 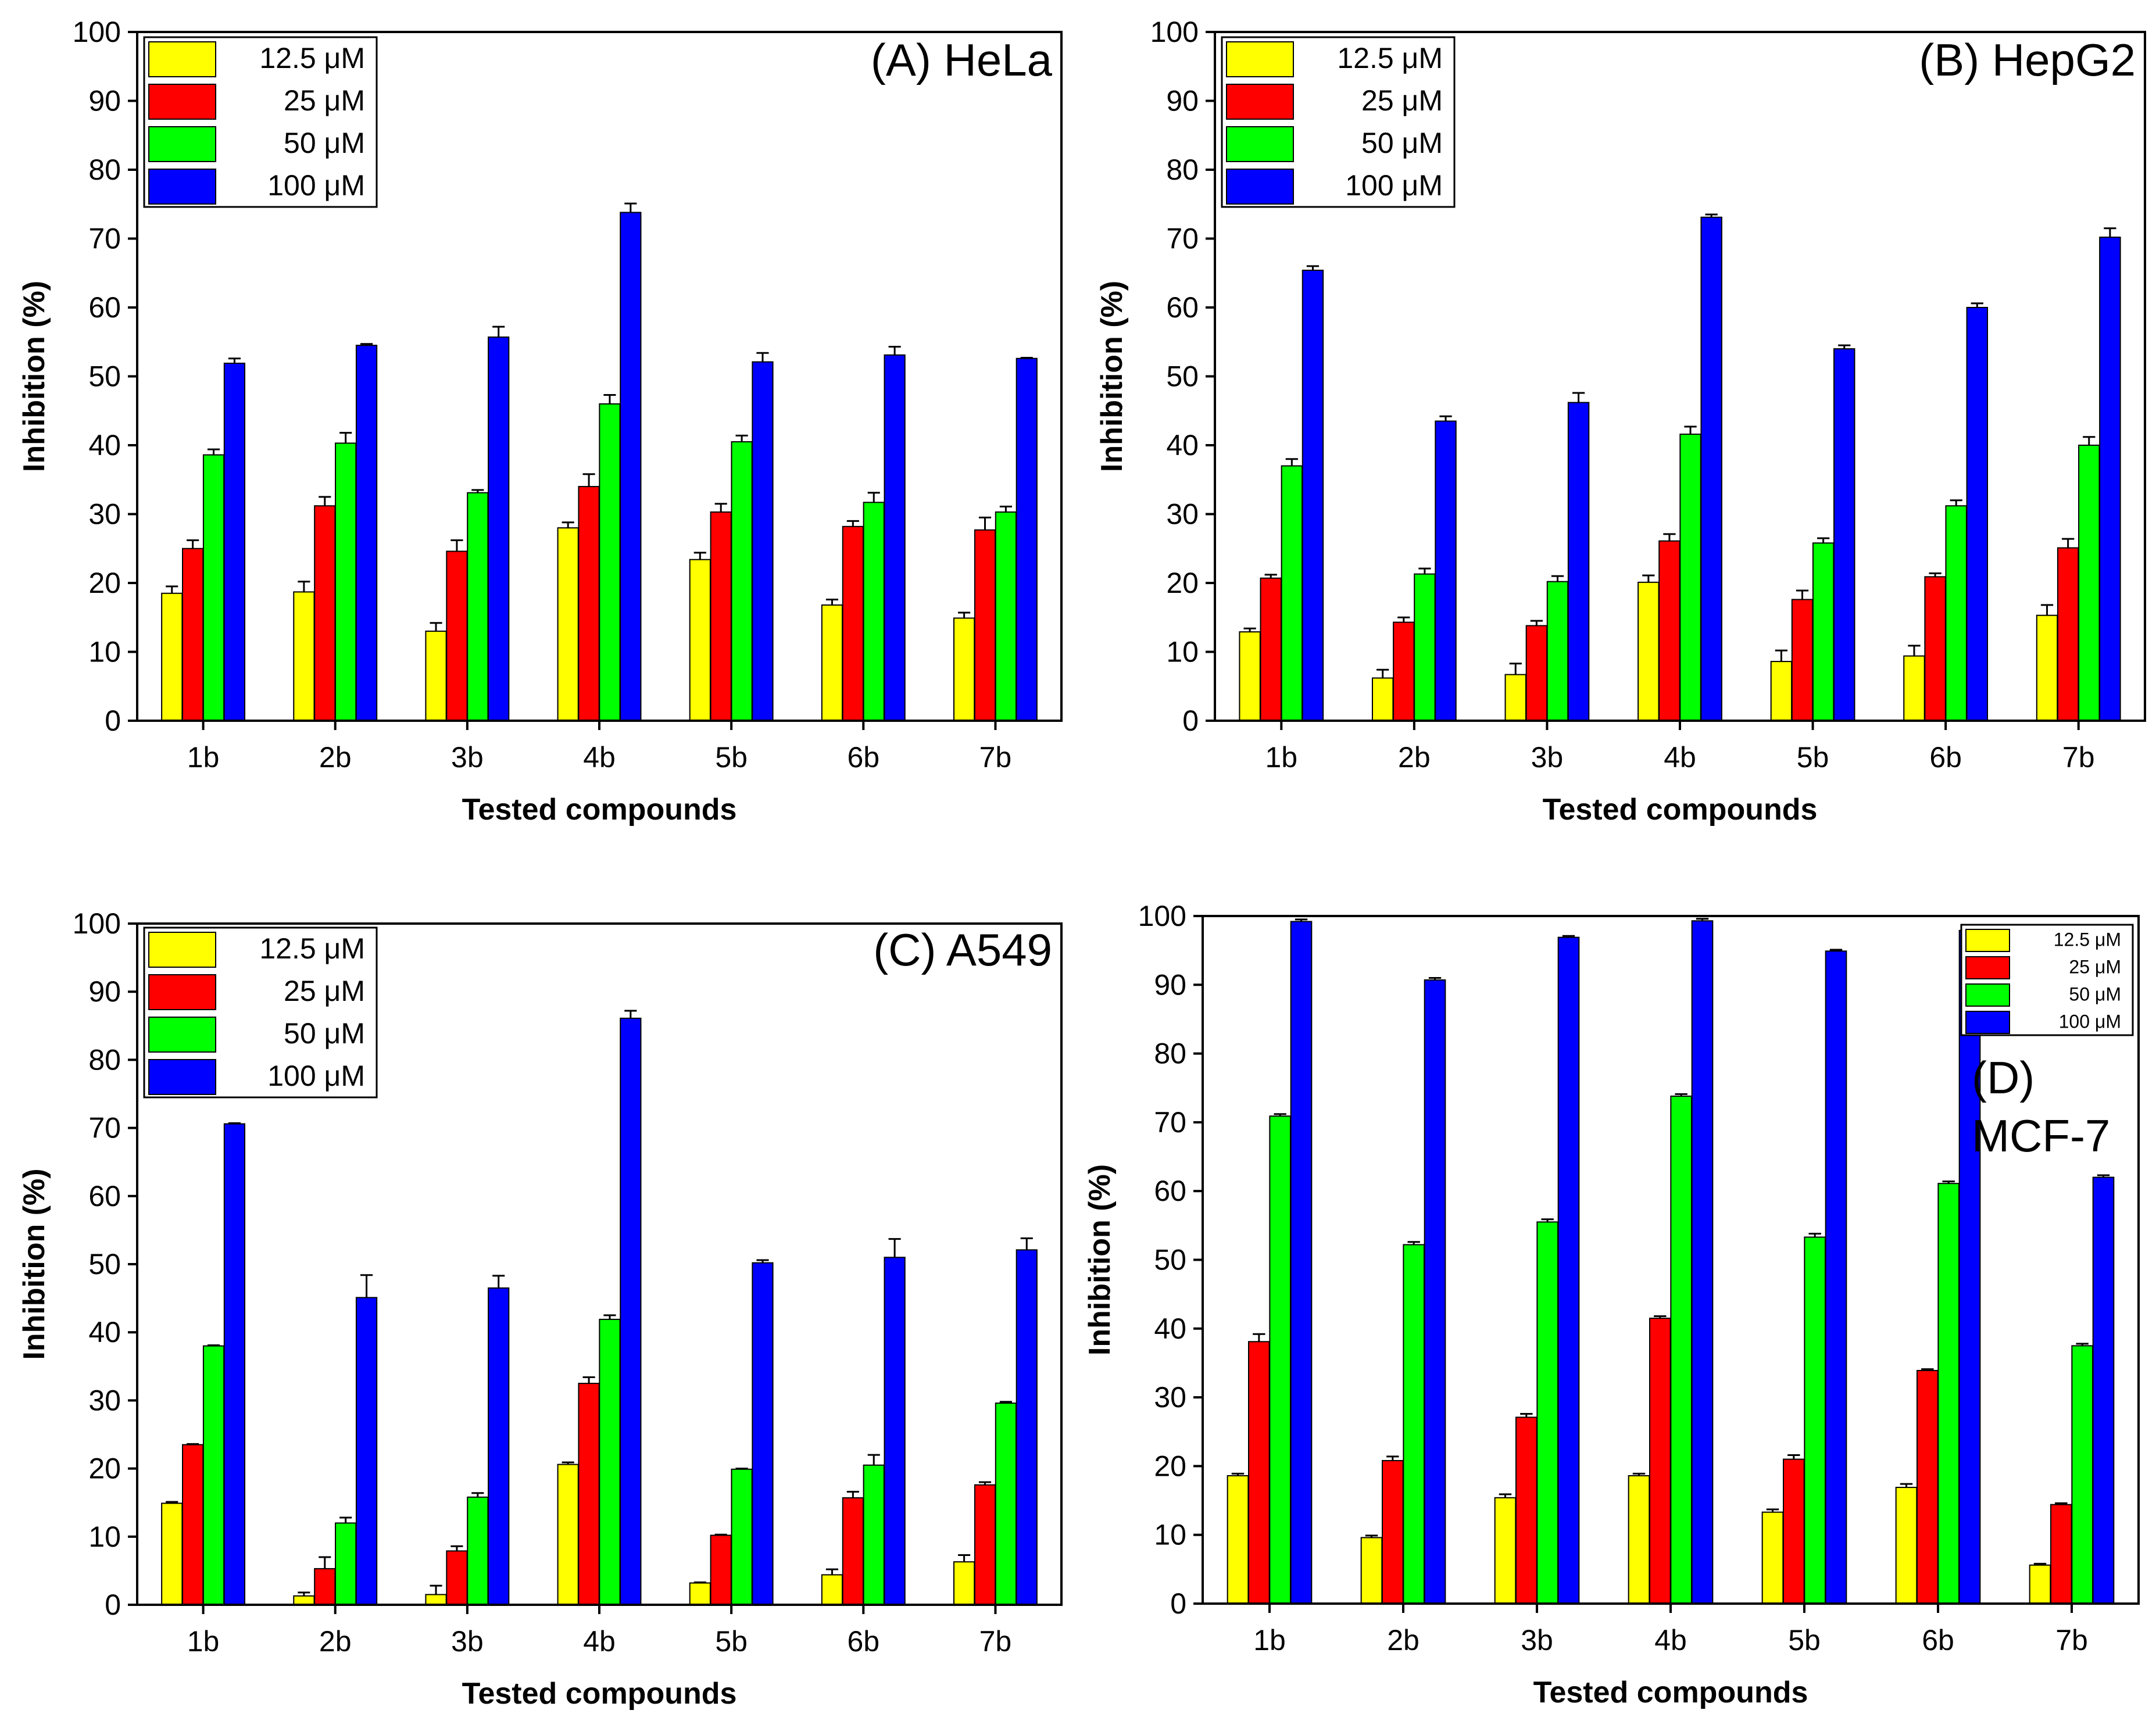 I want to click on legend-swatch-yellow, so click(x=182, y=59).